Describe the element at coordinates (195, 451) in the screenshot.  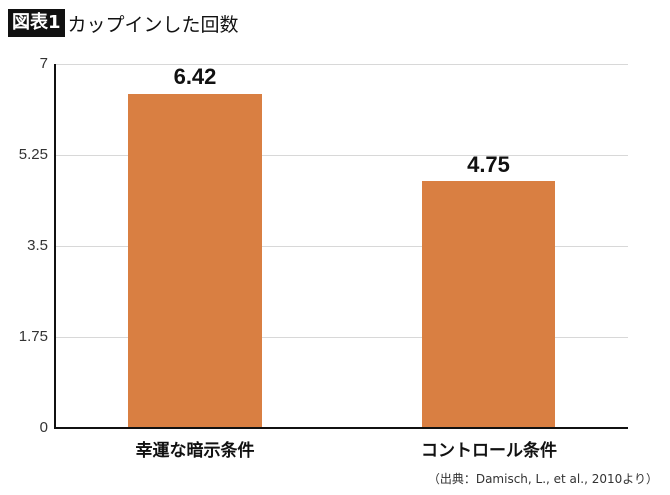
I see `x-category-label: 幸運な暗示条件` at that location.